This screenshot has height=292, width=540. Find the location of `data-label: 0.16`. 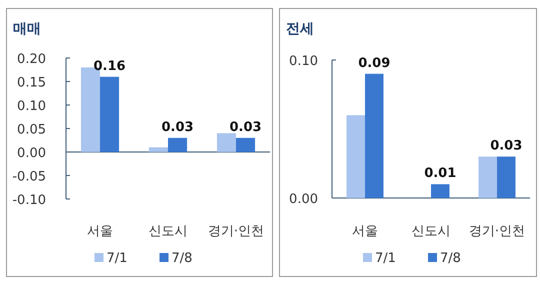

data-label: 0.16 is located at coordinates (109, 66).